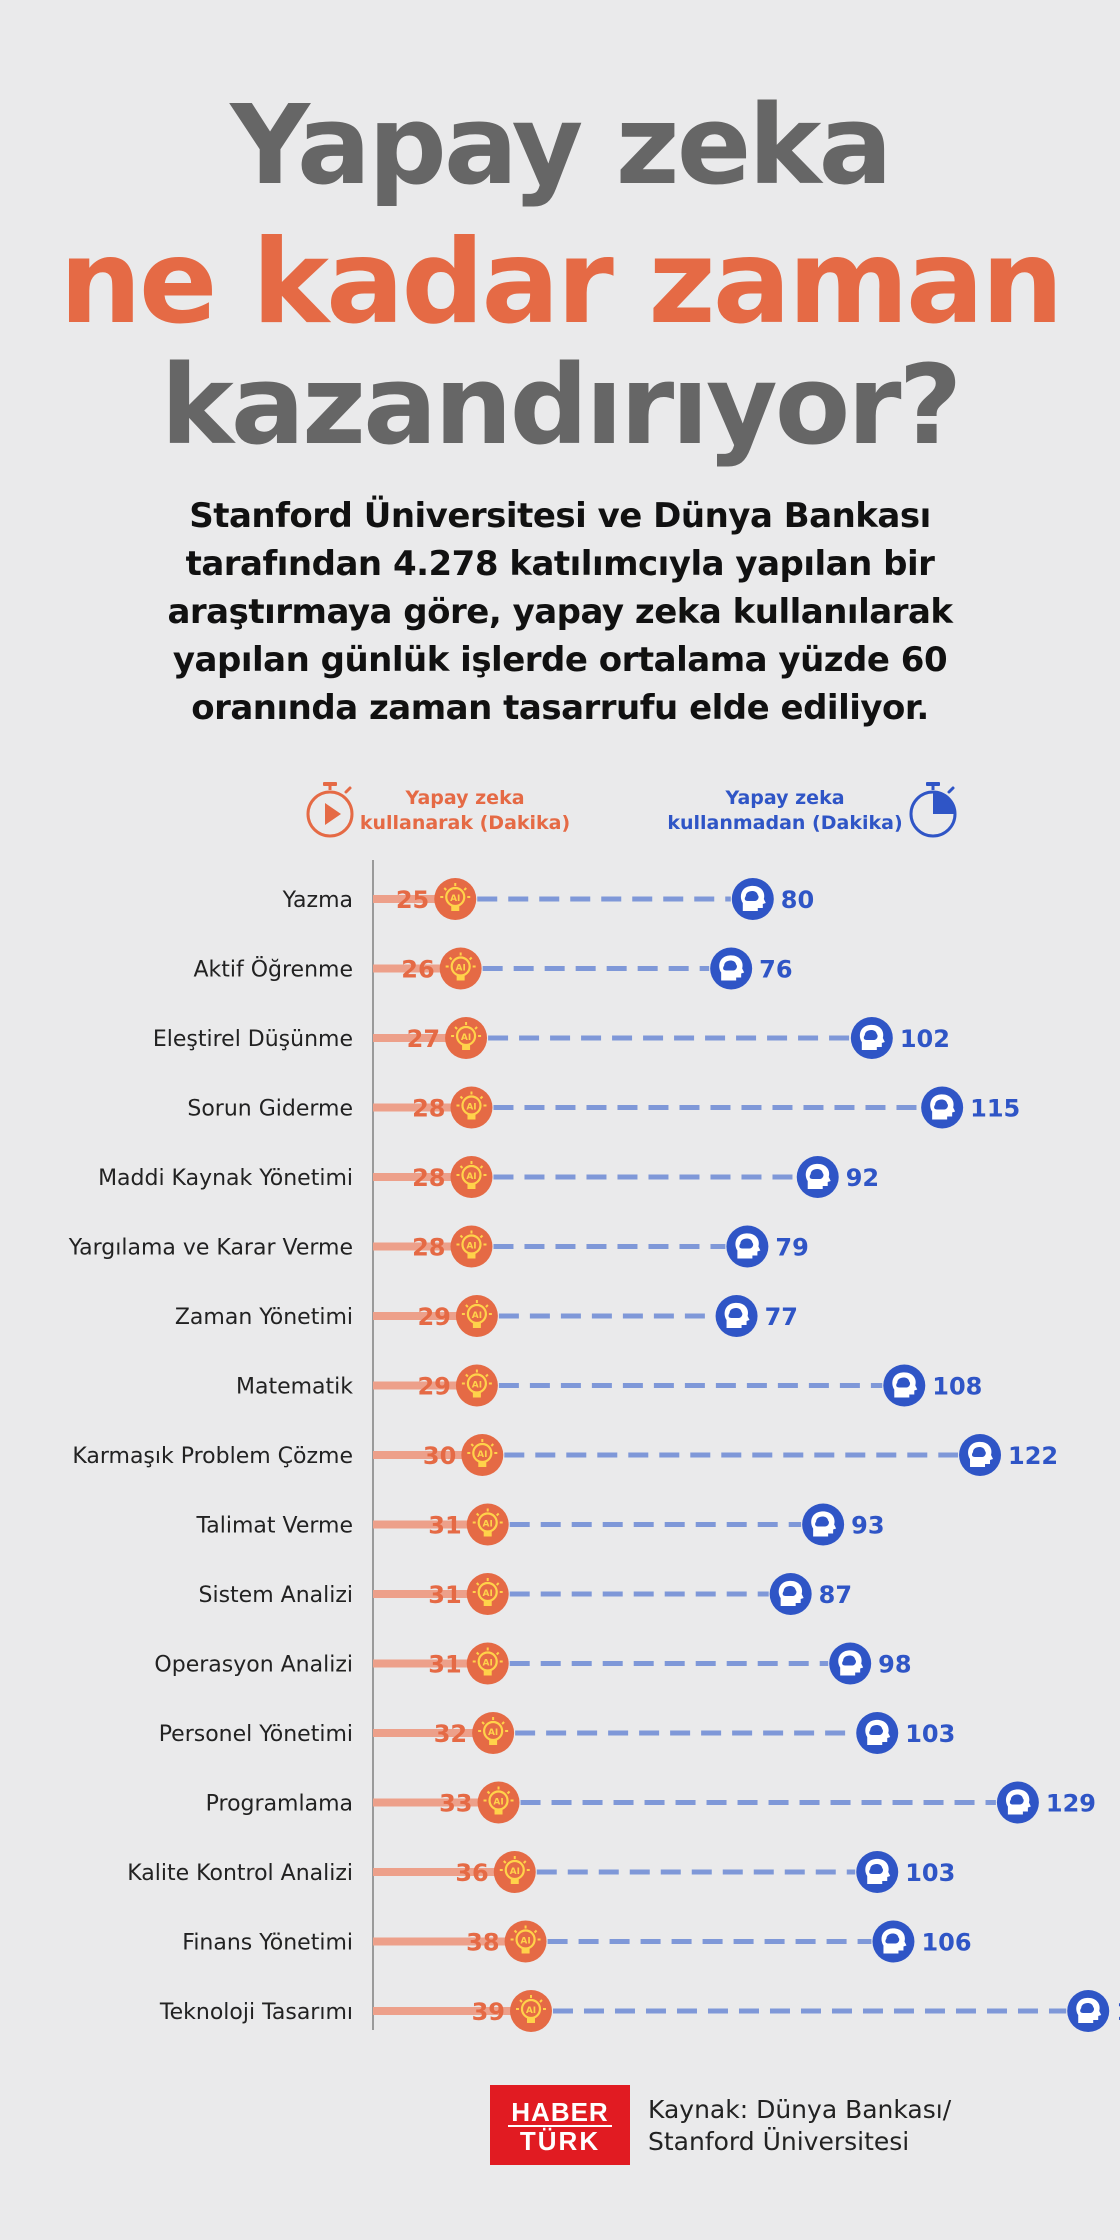 This screenshot has height=2240, width=1120. Describe the element at coordinates (1071, 1804) in the screenshot. I see `noai-value-label: 129` at that location.